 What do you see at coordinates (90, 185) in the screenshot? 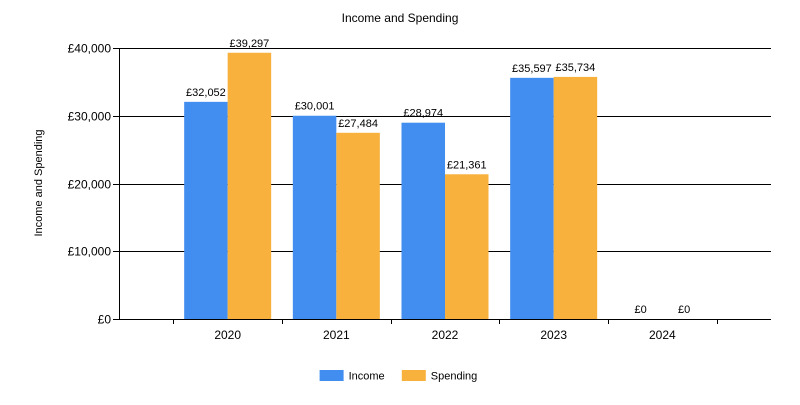
I see `y-tick-label: £20,000` at bounding box center [90, 185].